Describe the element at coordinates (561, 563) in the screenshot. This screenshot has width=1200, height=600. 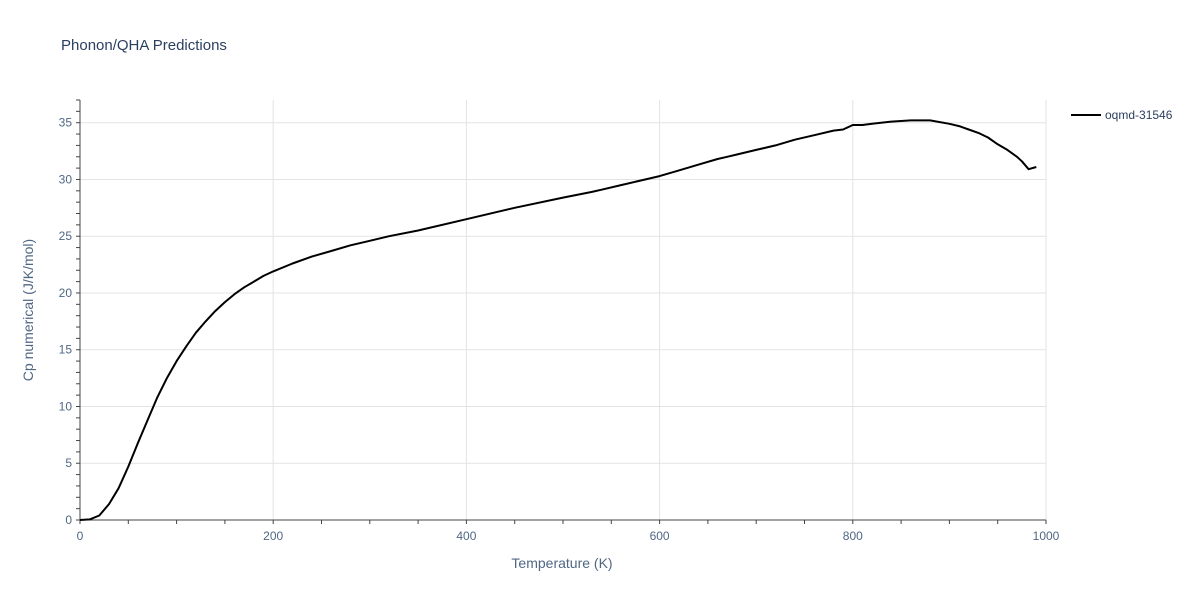
I see `x-axis-title: Temperature (K)` at that location.